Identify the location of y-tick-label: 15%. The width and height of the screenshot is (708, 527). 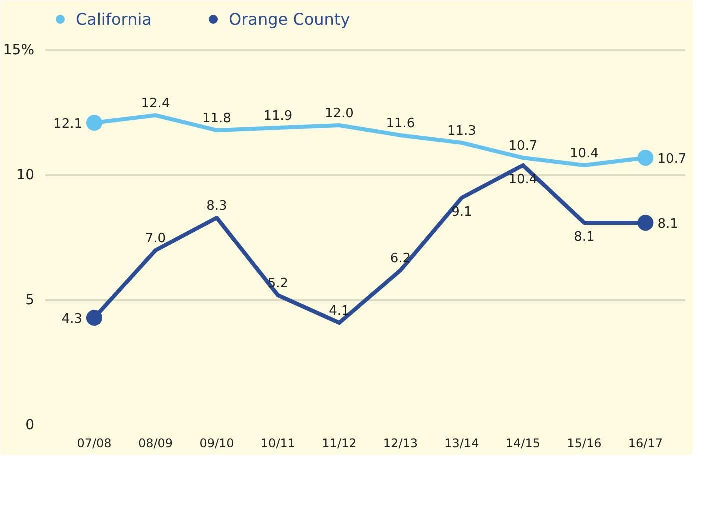
(19, 50).